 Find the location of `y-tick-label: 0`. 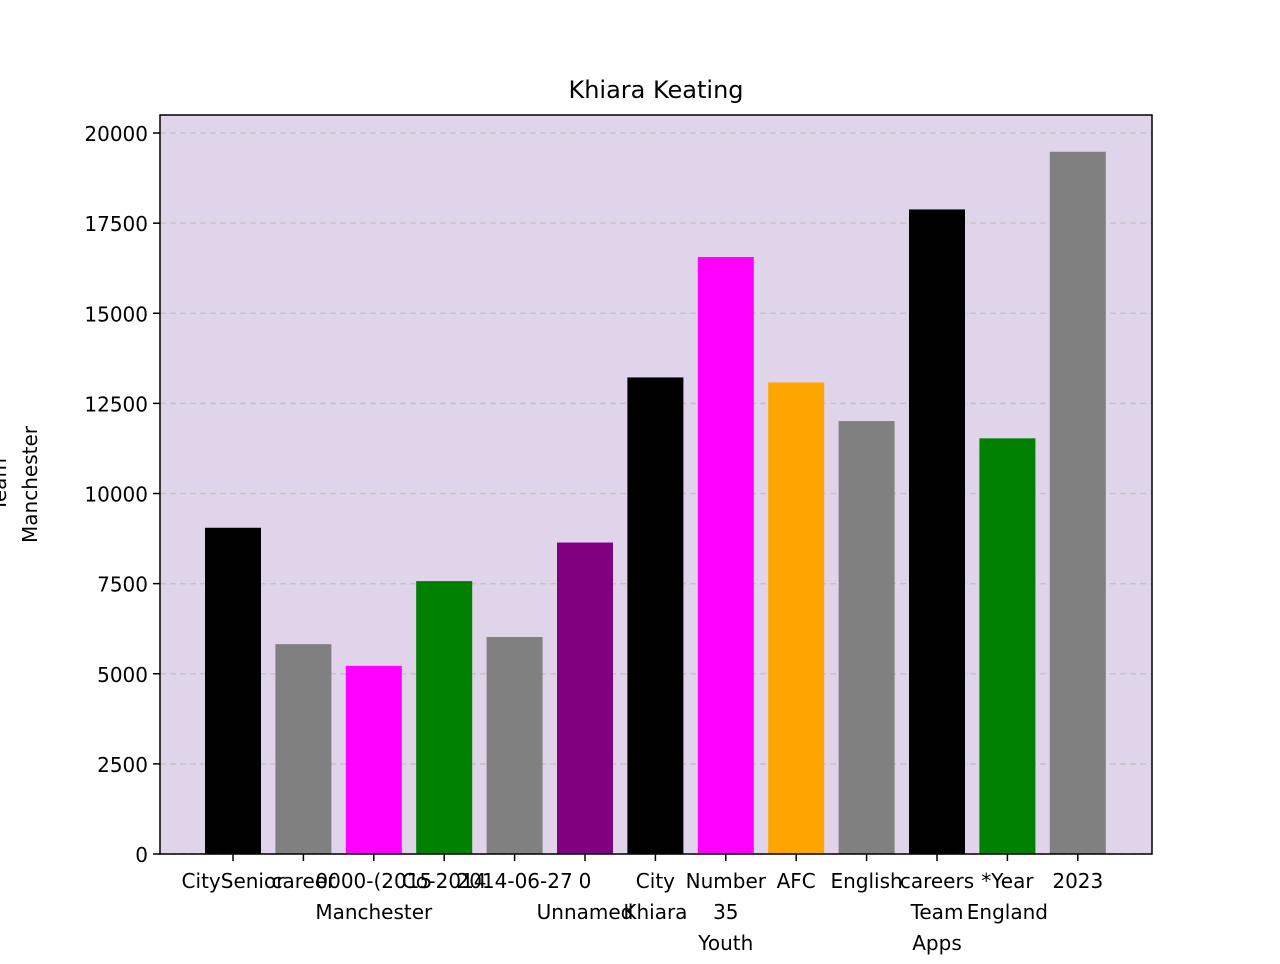

y-tick-label: 0 is located at coordinates (141, 855).